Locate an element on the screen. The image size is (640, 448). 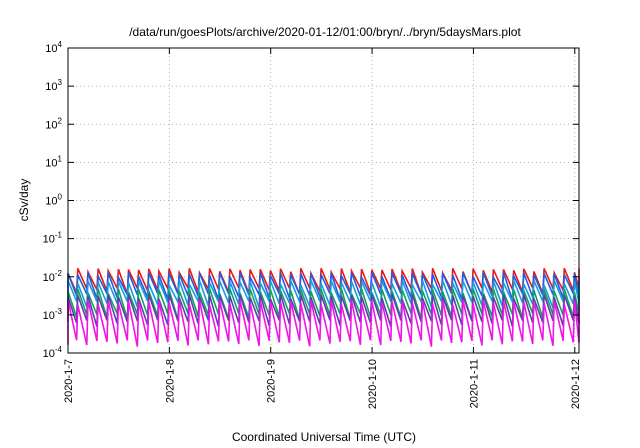
x-tick-label: 2020-1-7 is located at coordinates (69, 381).